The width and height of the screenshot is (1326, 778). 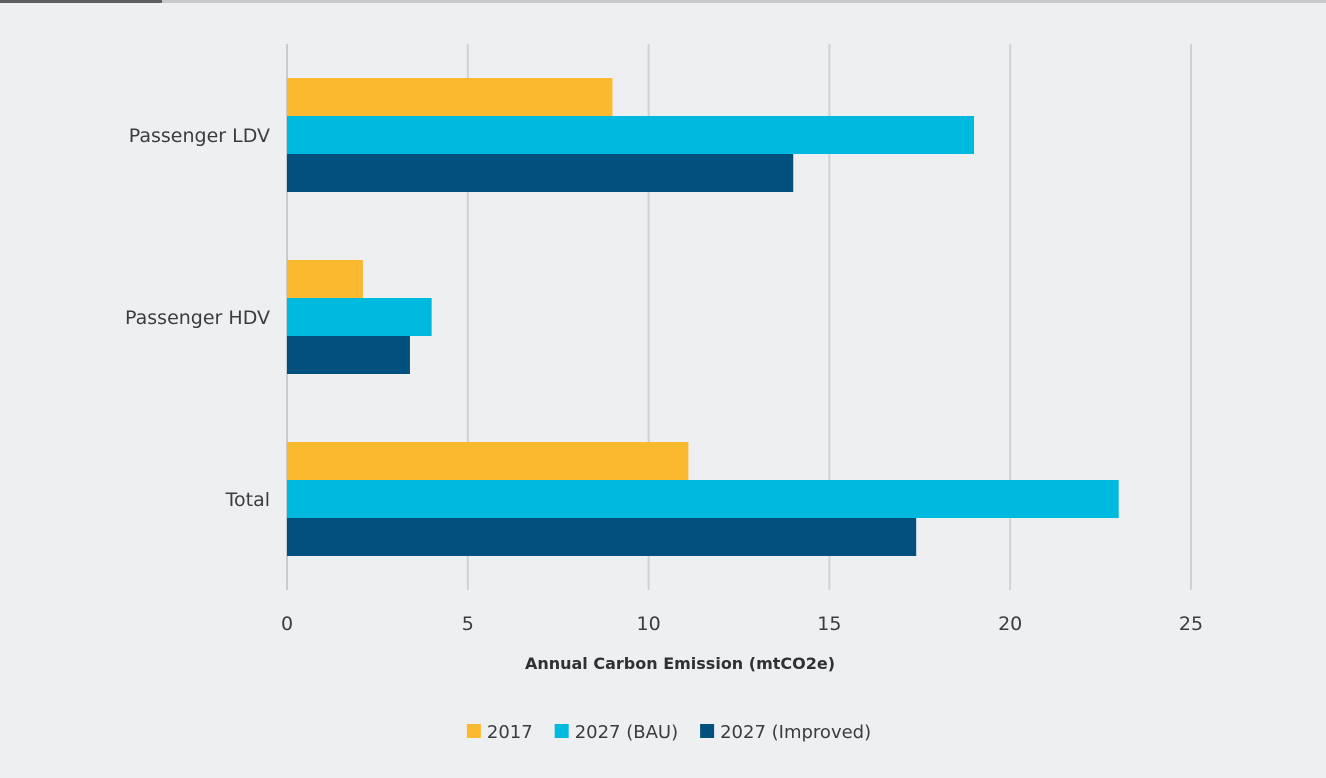 What do you see at coordinates (325, 279) in the screenshot?
I see `bar-passenger-hdv-2017` at bounding box center [325, 279].